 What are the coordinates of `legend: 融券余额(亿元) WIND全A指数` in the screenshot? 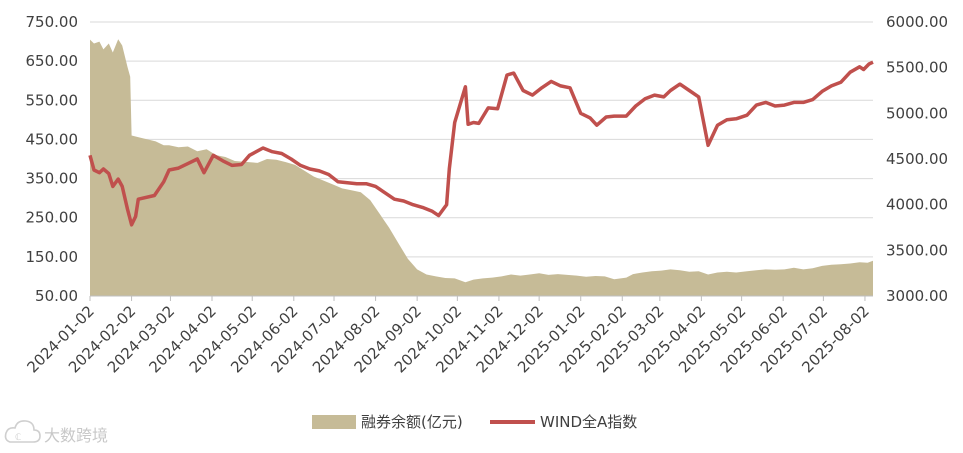 It's located at (474, 422).